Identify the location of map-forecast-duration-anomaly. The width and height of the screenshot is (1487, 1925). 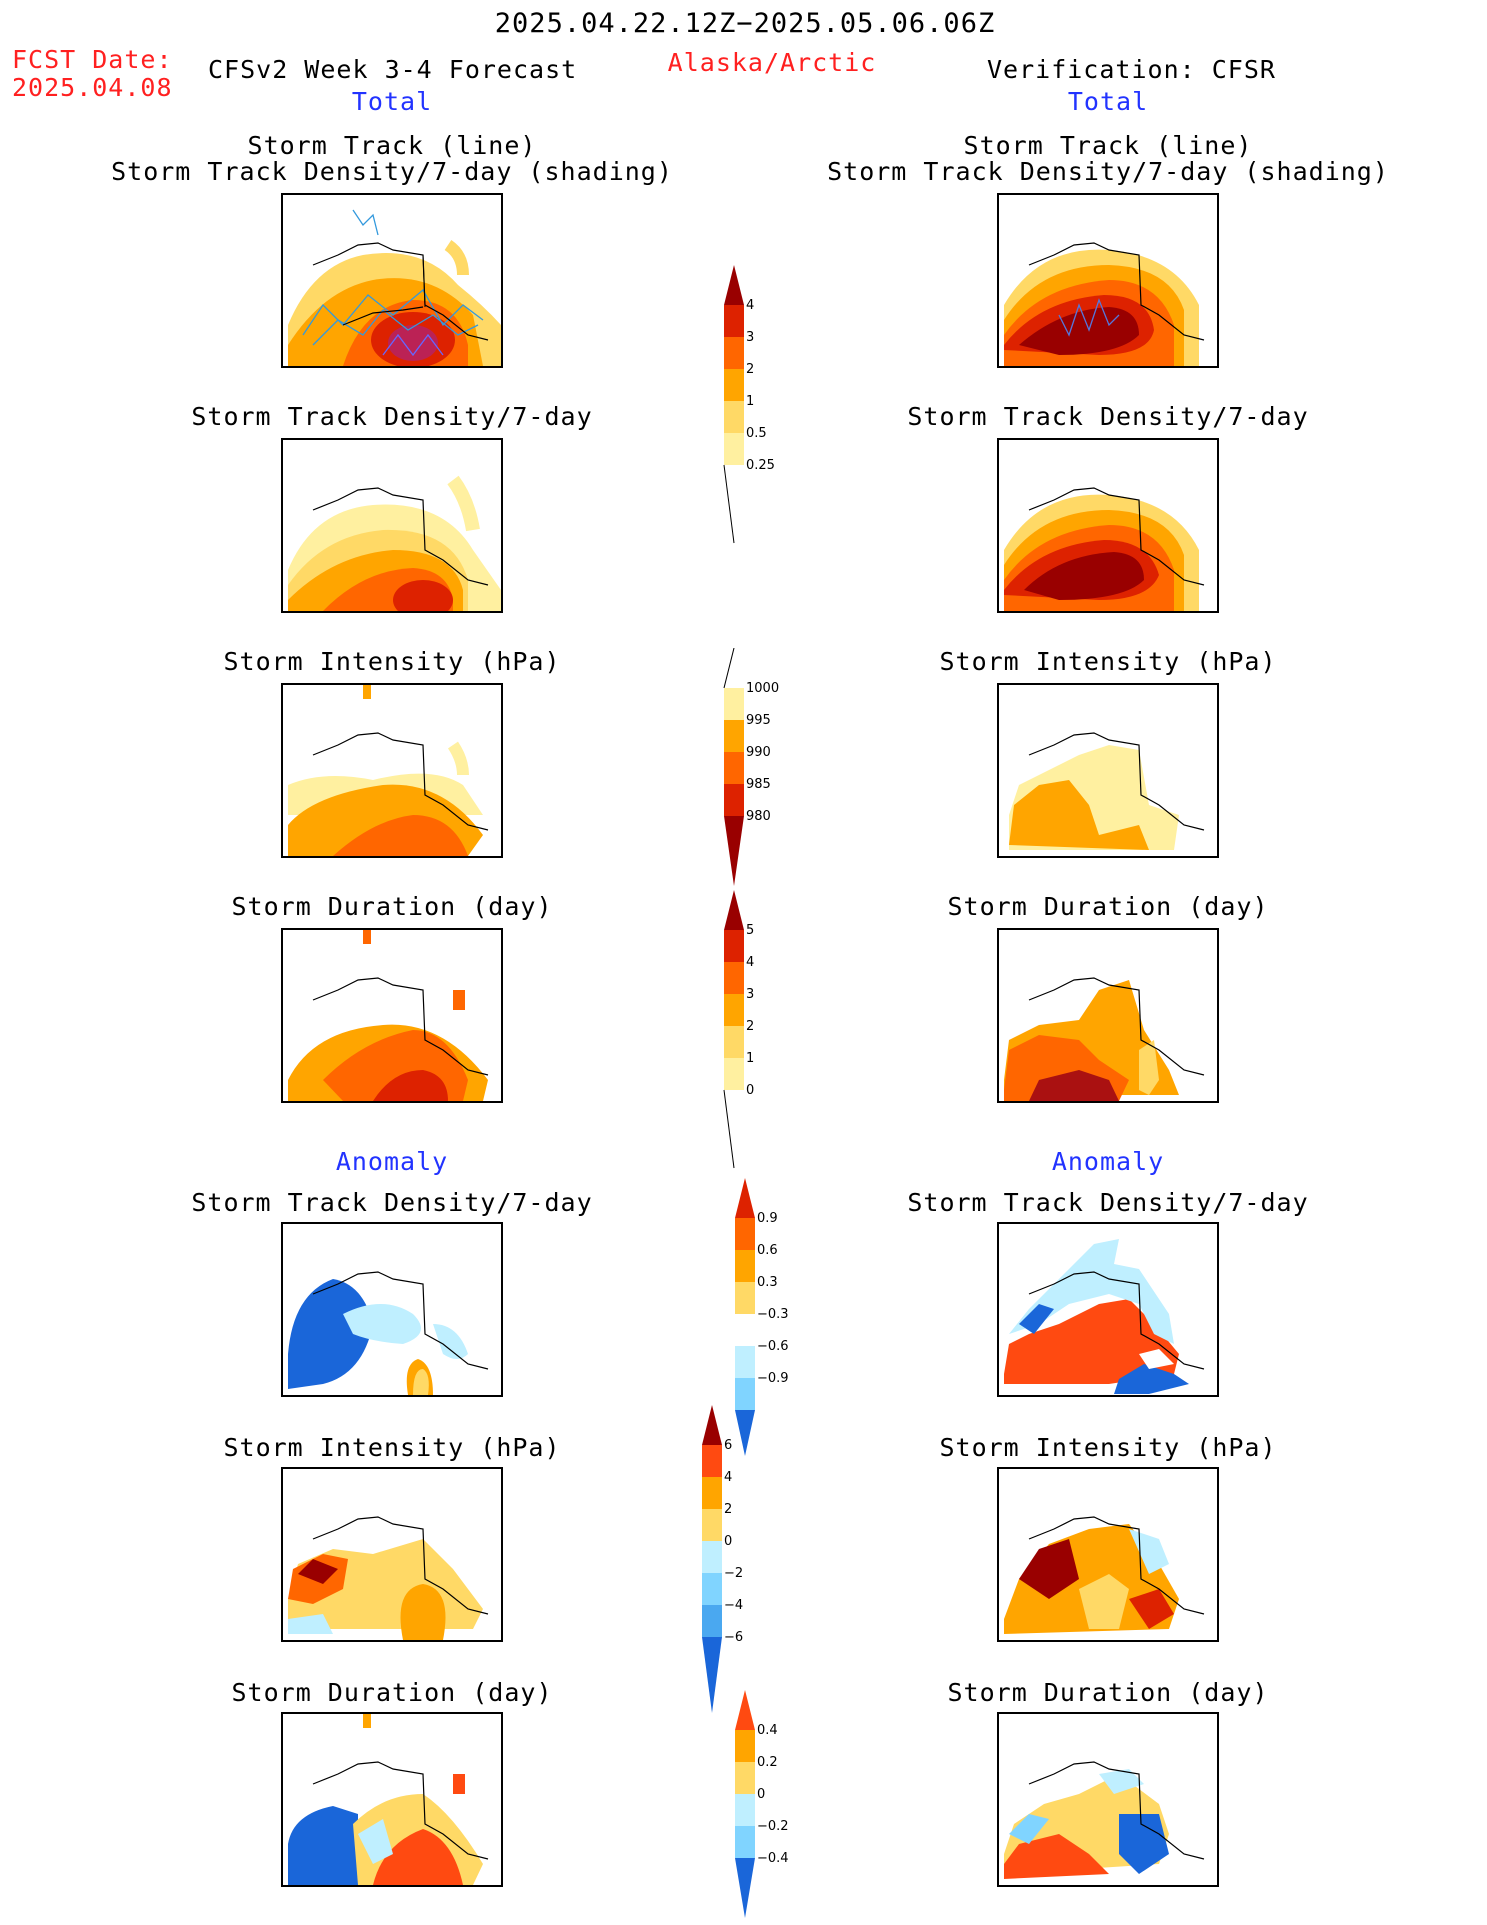
(392, 1799).